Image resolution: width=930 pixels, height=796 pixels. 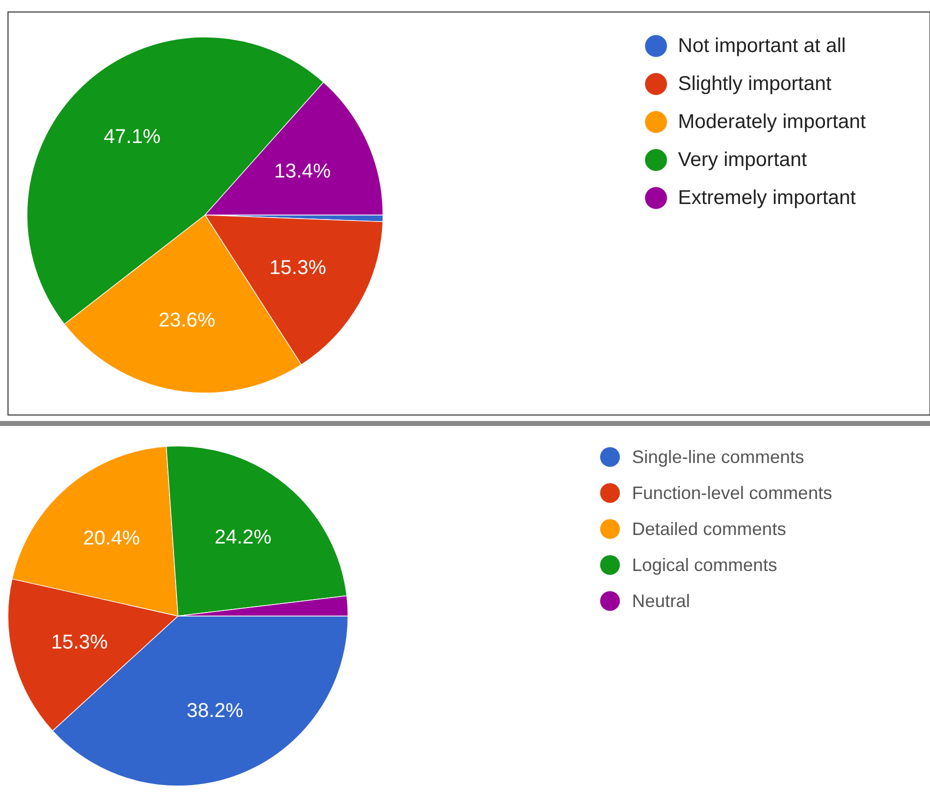 I want to click on legend-label: Slightly important, so click(x=755, y=84).